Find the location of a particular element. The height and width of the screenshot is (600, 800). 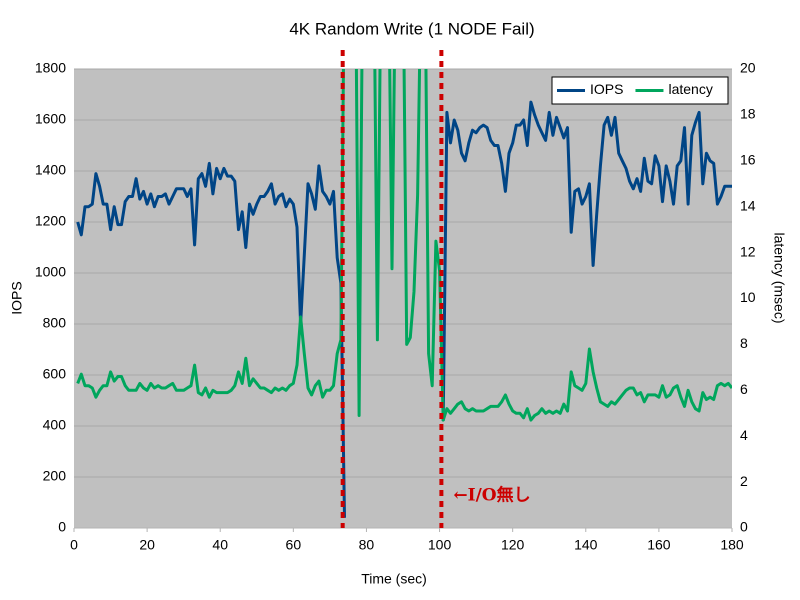

y-tick-label: 1200 is located at coordinates (50, 221).